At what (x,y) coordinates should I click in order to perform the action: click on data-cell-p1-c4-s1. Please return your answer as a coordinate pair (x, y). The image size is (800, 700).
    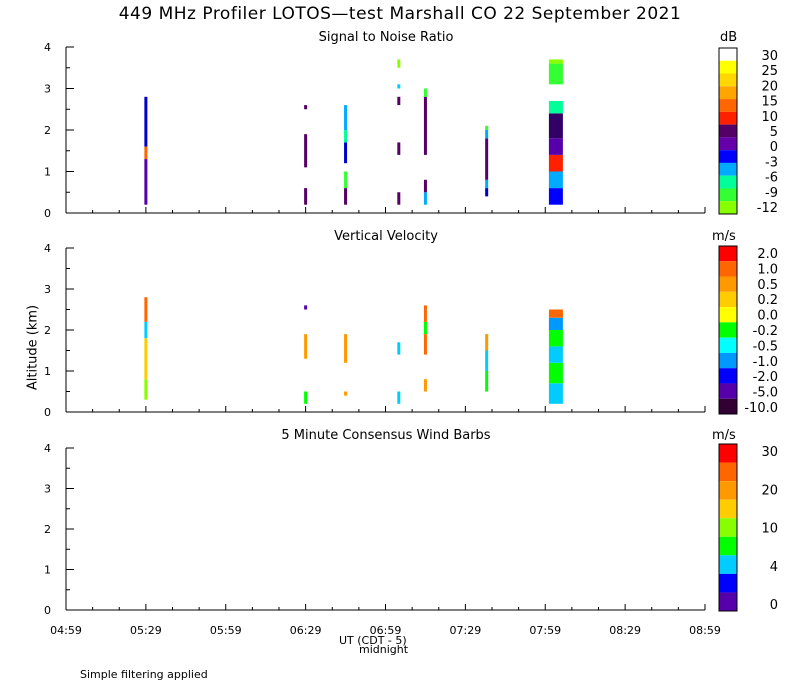
    Looking at the image, I should click on (425, 344).